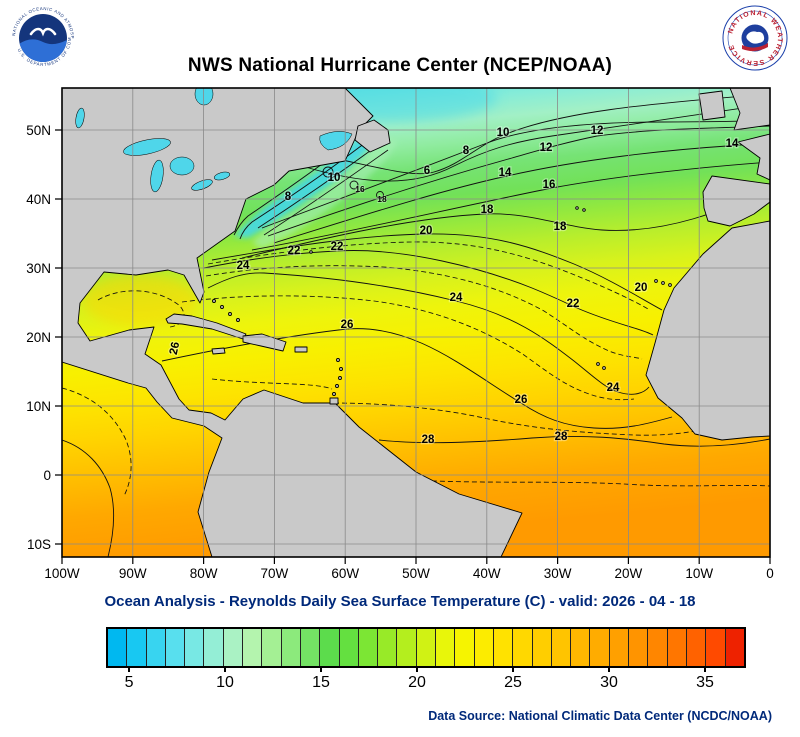  What do you see at coordinates (417, 682) in the screenshot?
I see `colorbar-label: 20` at bounding box center [417, 682].